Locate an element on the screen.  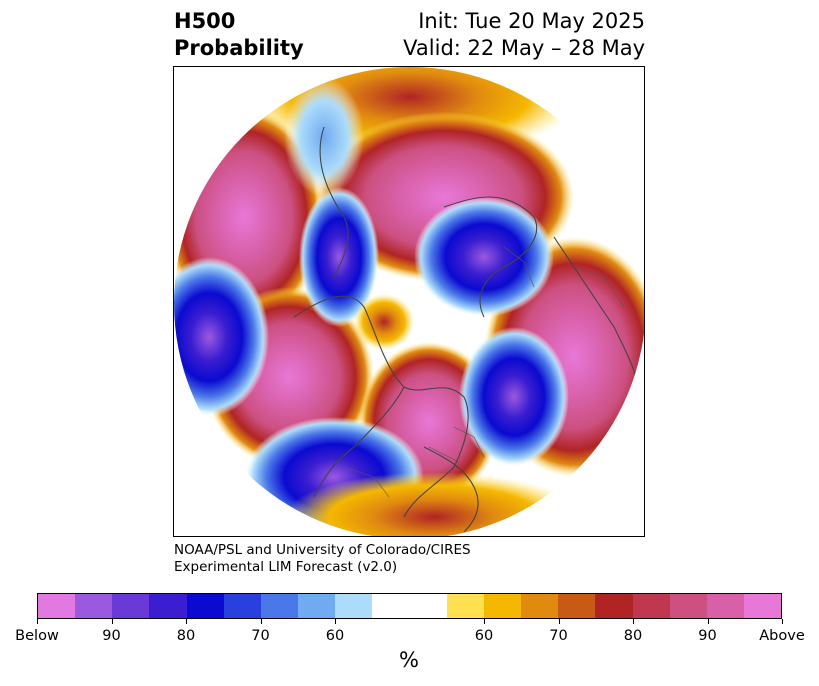
valid-dates: Valid: 22 May – 28 May is located at coordinates (524, 48).